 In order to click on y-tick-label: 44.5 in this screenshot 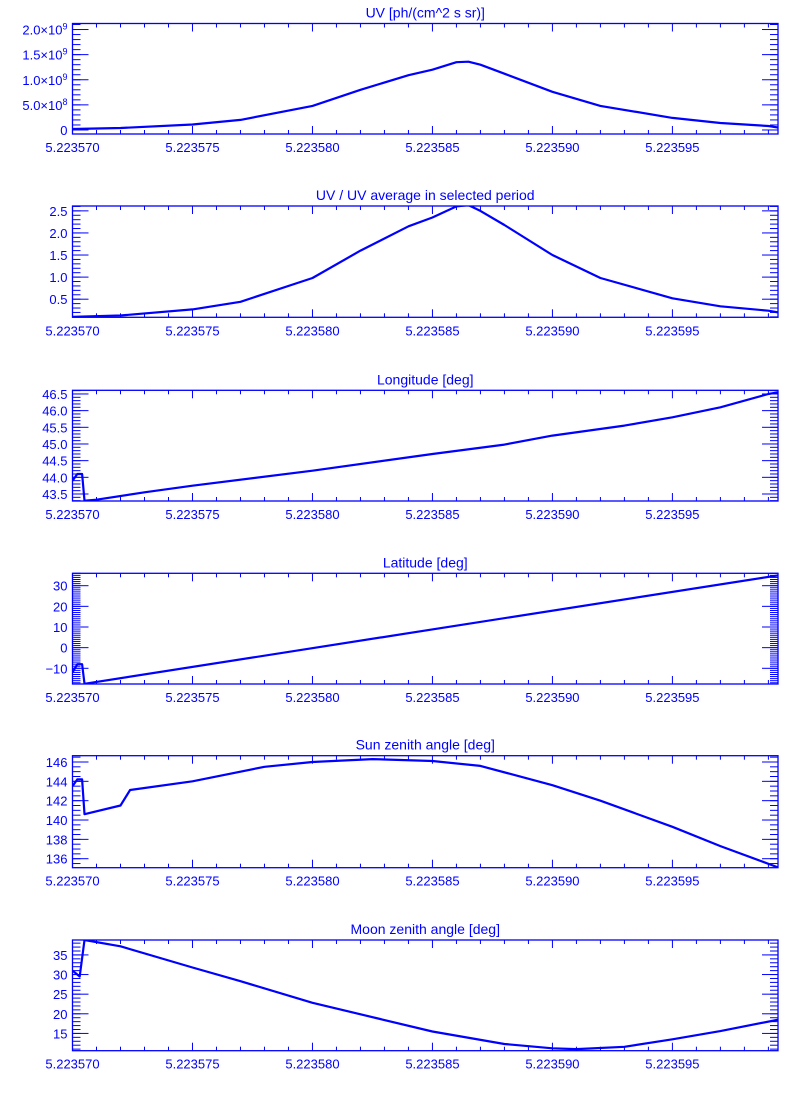, I will do `click(54, 461)`.